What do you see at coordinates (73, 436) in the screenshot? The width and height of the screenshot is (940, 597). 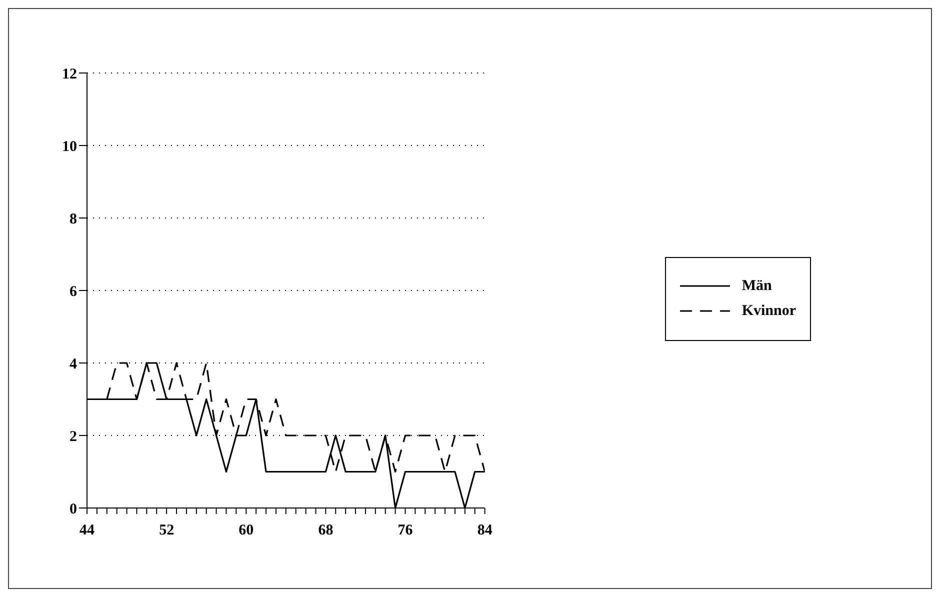 I see `y-tick-label: 2` at bounding box center [73, 436].